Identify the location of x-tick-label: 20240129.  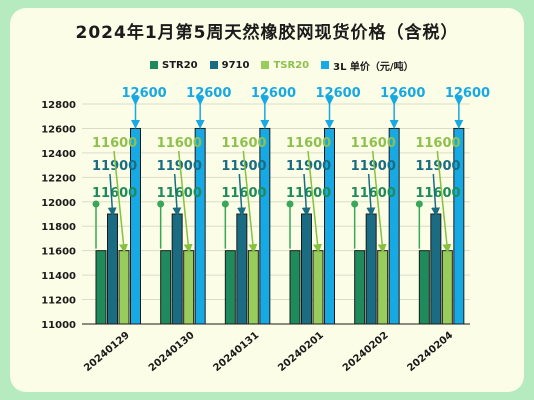
(107, 352).